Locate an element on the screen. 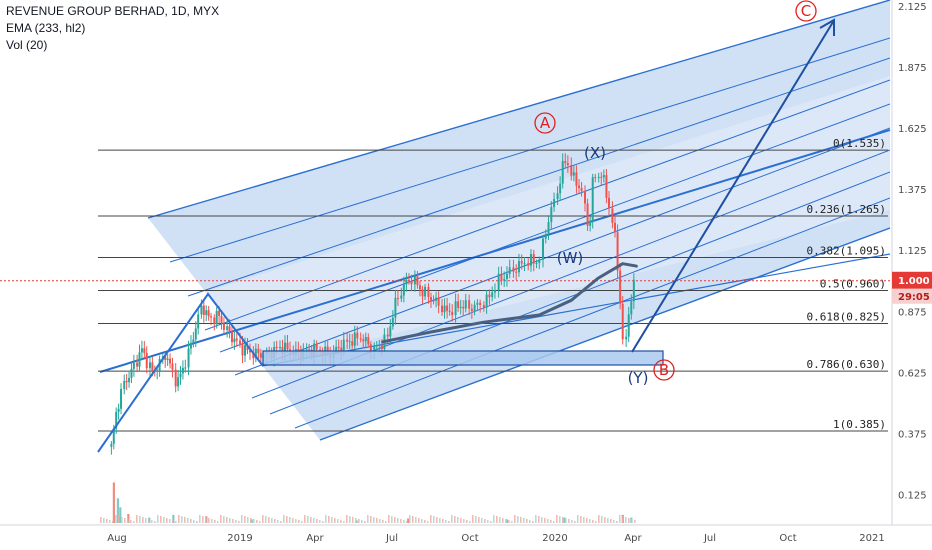 The image size is (932, 550). indicator-ema-label: EMA (233, hl2) is located at coordinates (46, 28).